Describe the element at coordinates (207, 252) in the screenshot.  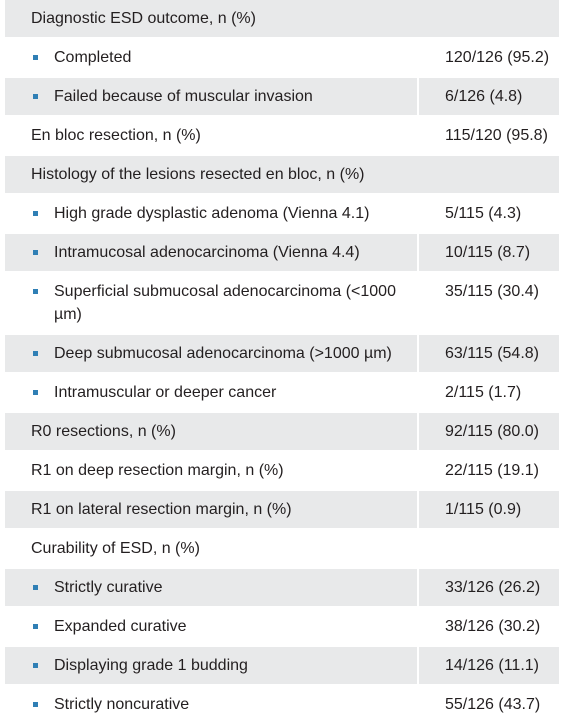
I see `row-label-text: Intramucosal adenocarcinoma (Vienna 4.4)` at that location.